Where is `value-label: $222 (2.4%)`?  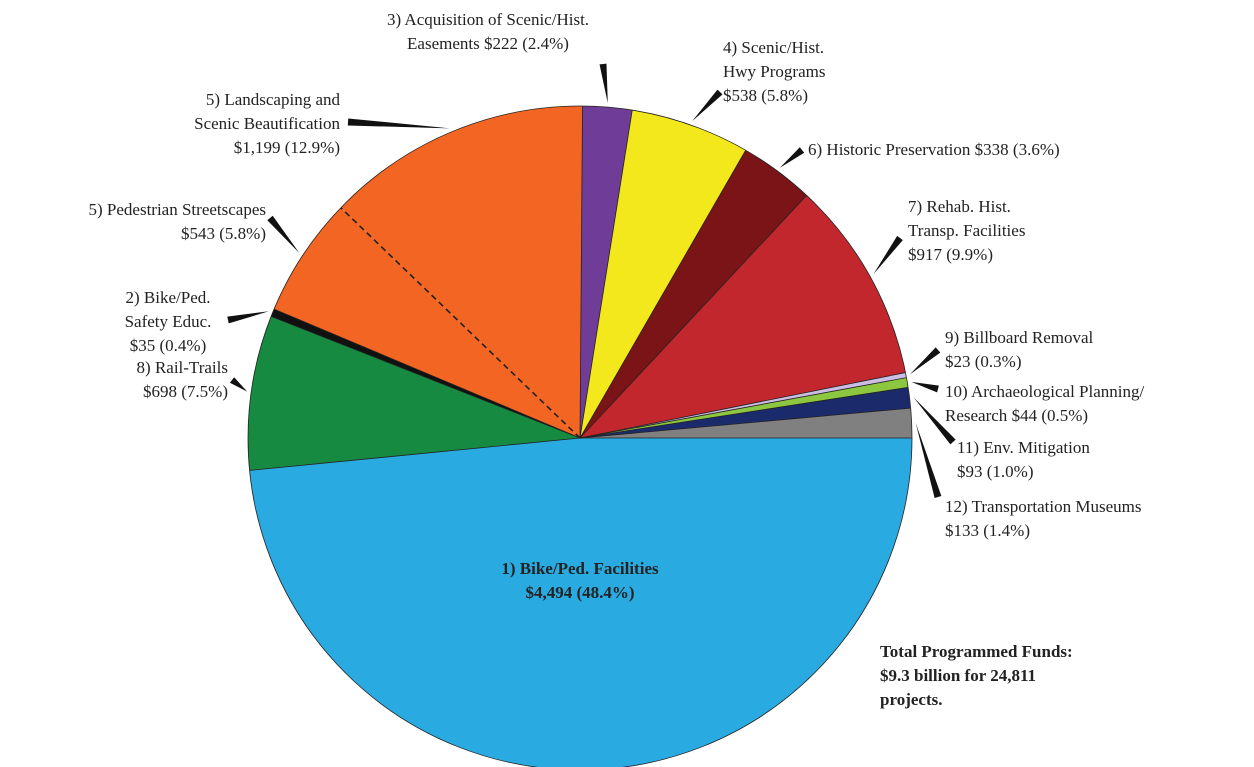
value-label: $222 (2.4%) is located at coordinates (526, 43).